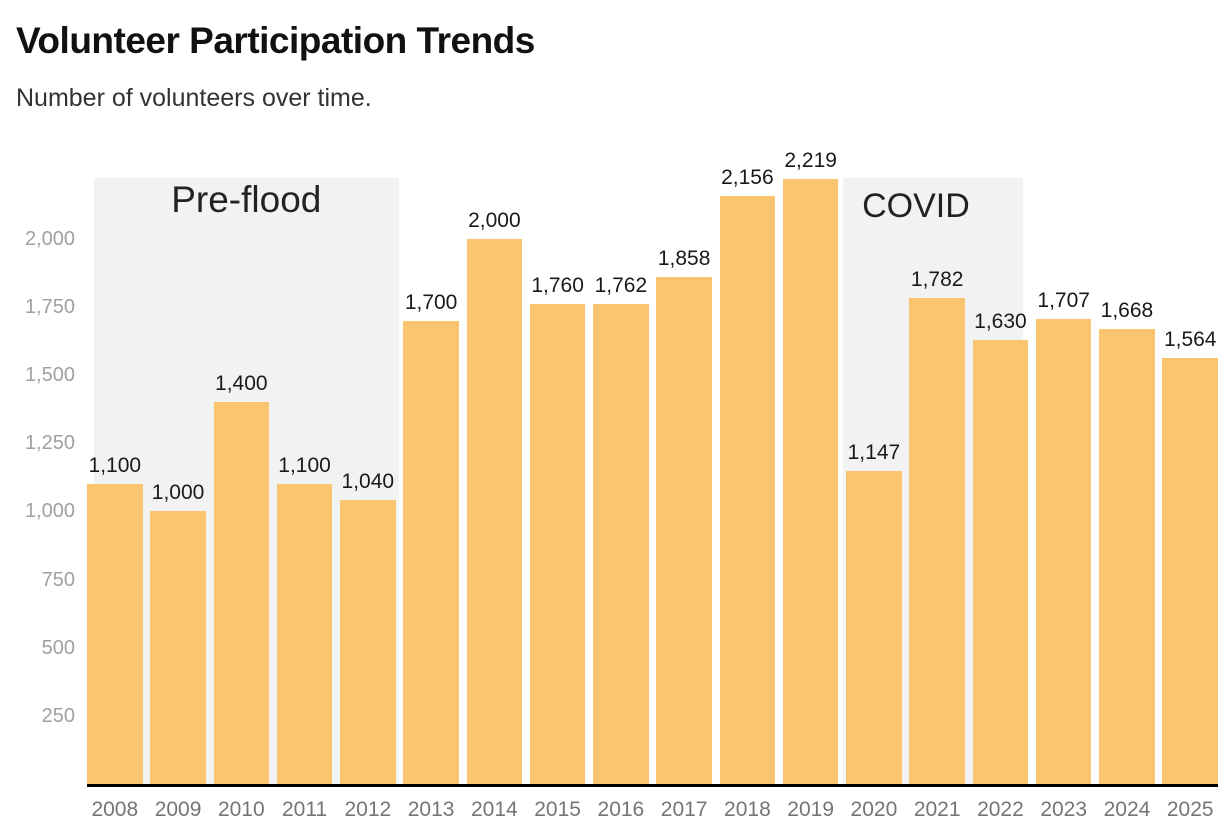  Describe the element at coordinates (178, 647) in the screenshot. I see `bar-2009` at that location.